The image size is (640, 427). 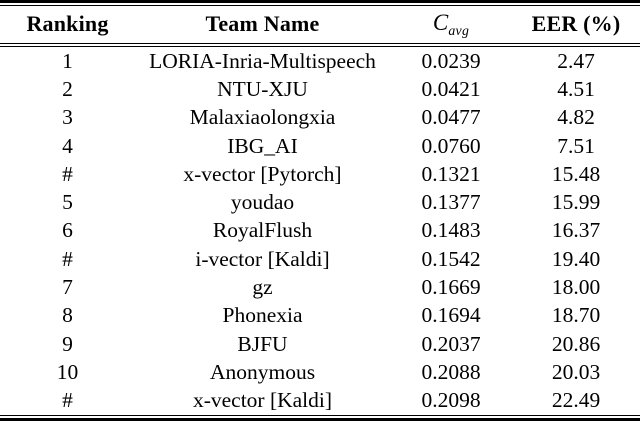 What do you see at coordinates (576, 24) in the screenshot?
I see `header-eer: EER (%)` at bounding box center [576, 24].